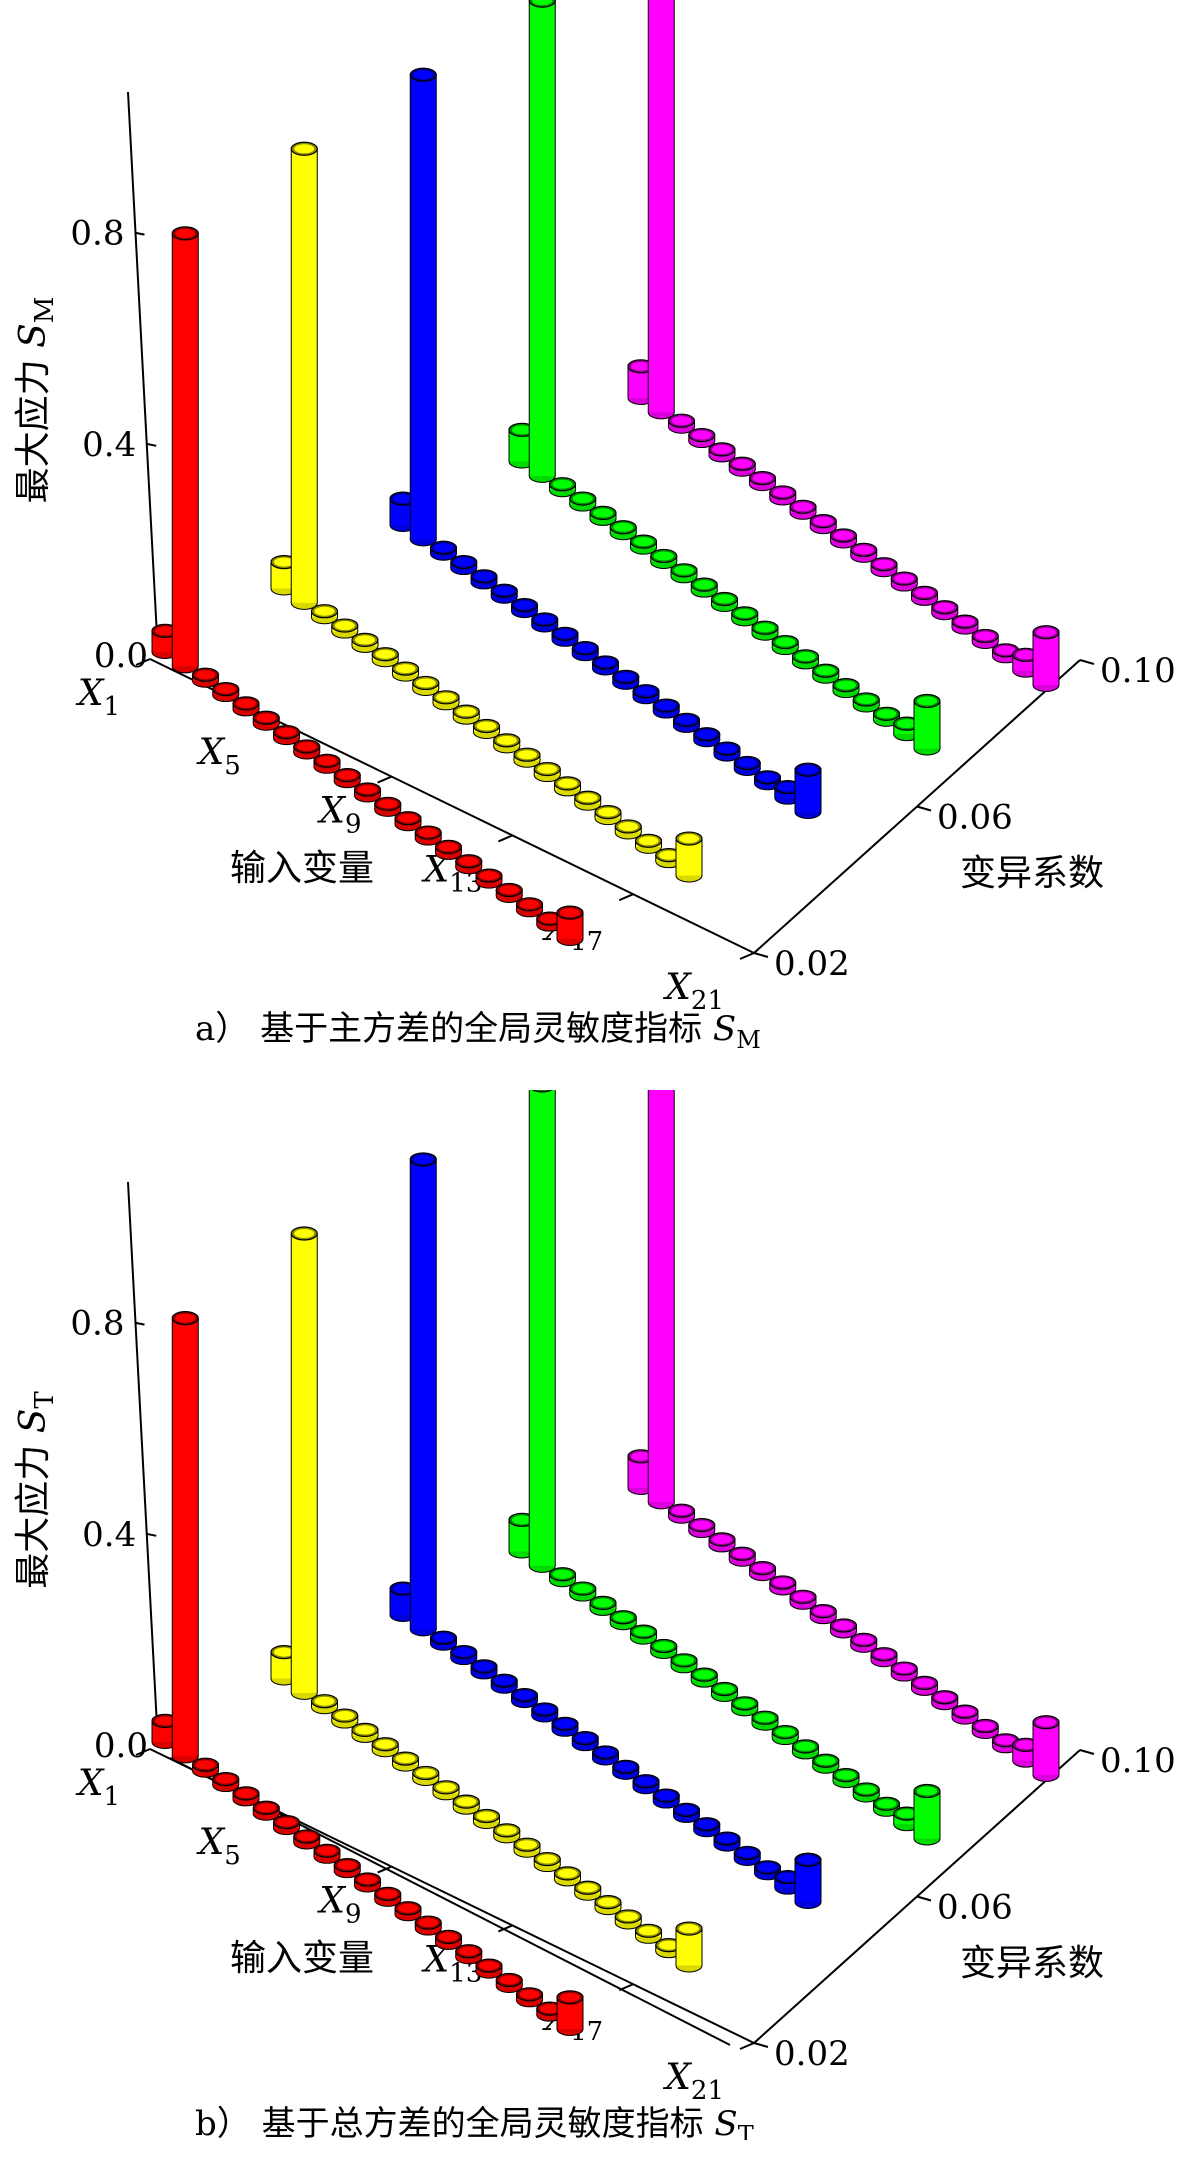  I want to click on series-0.08, so click(724, 1462).